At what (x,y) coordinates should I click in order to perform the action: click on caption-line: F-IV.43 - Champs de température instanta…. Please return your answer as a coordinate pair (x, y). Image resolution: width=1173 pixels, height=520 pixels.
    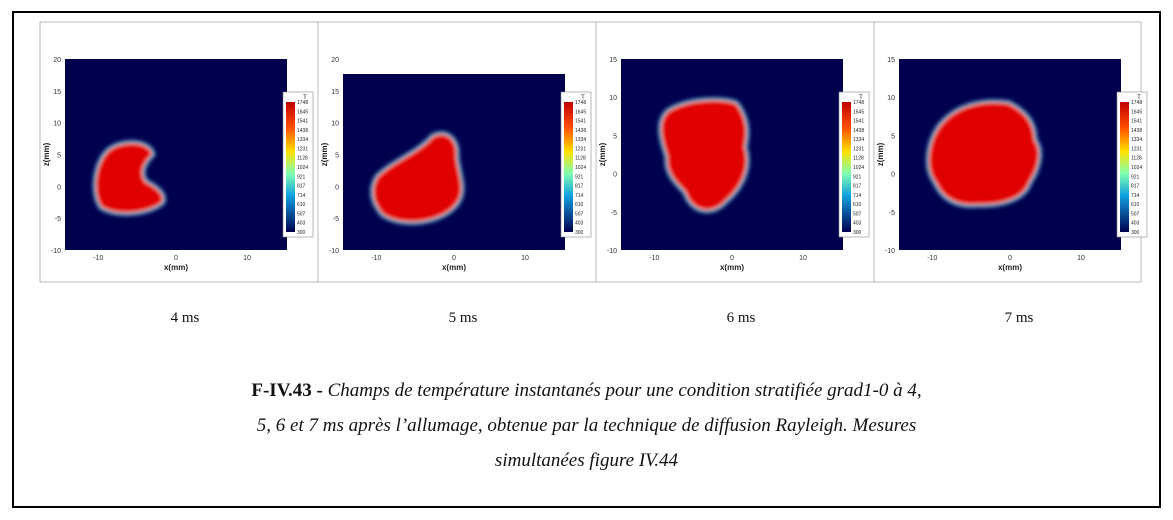
    Looking at the image, I should click on (586, 391).